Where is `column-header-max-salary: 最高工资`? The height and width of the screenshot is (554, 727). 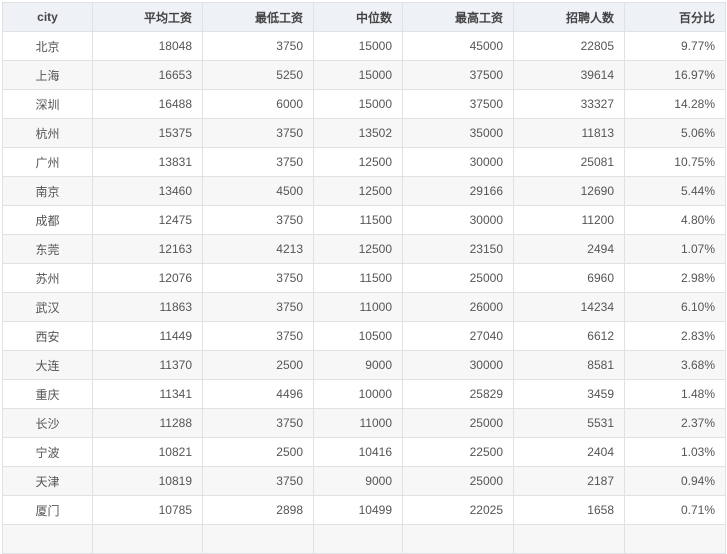
column-header-max-salary: 最高工资 is located at coordinates (458, 17).